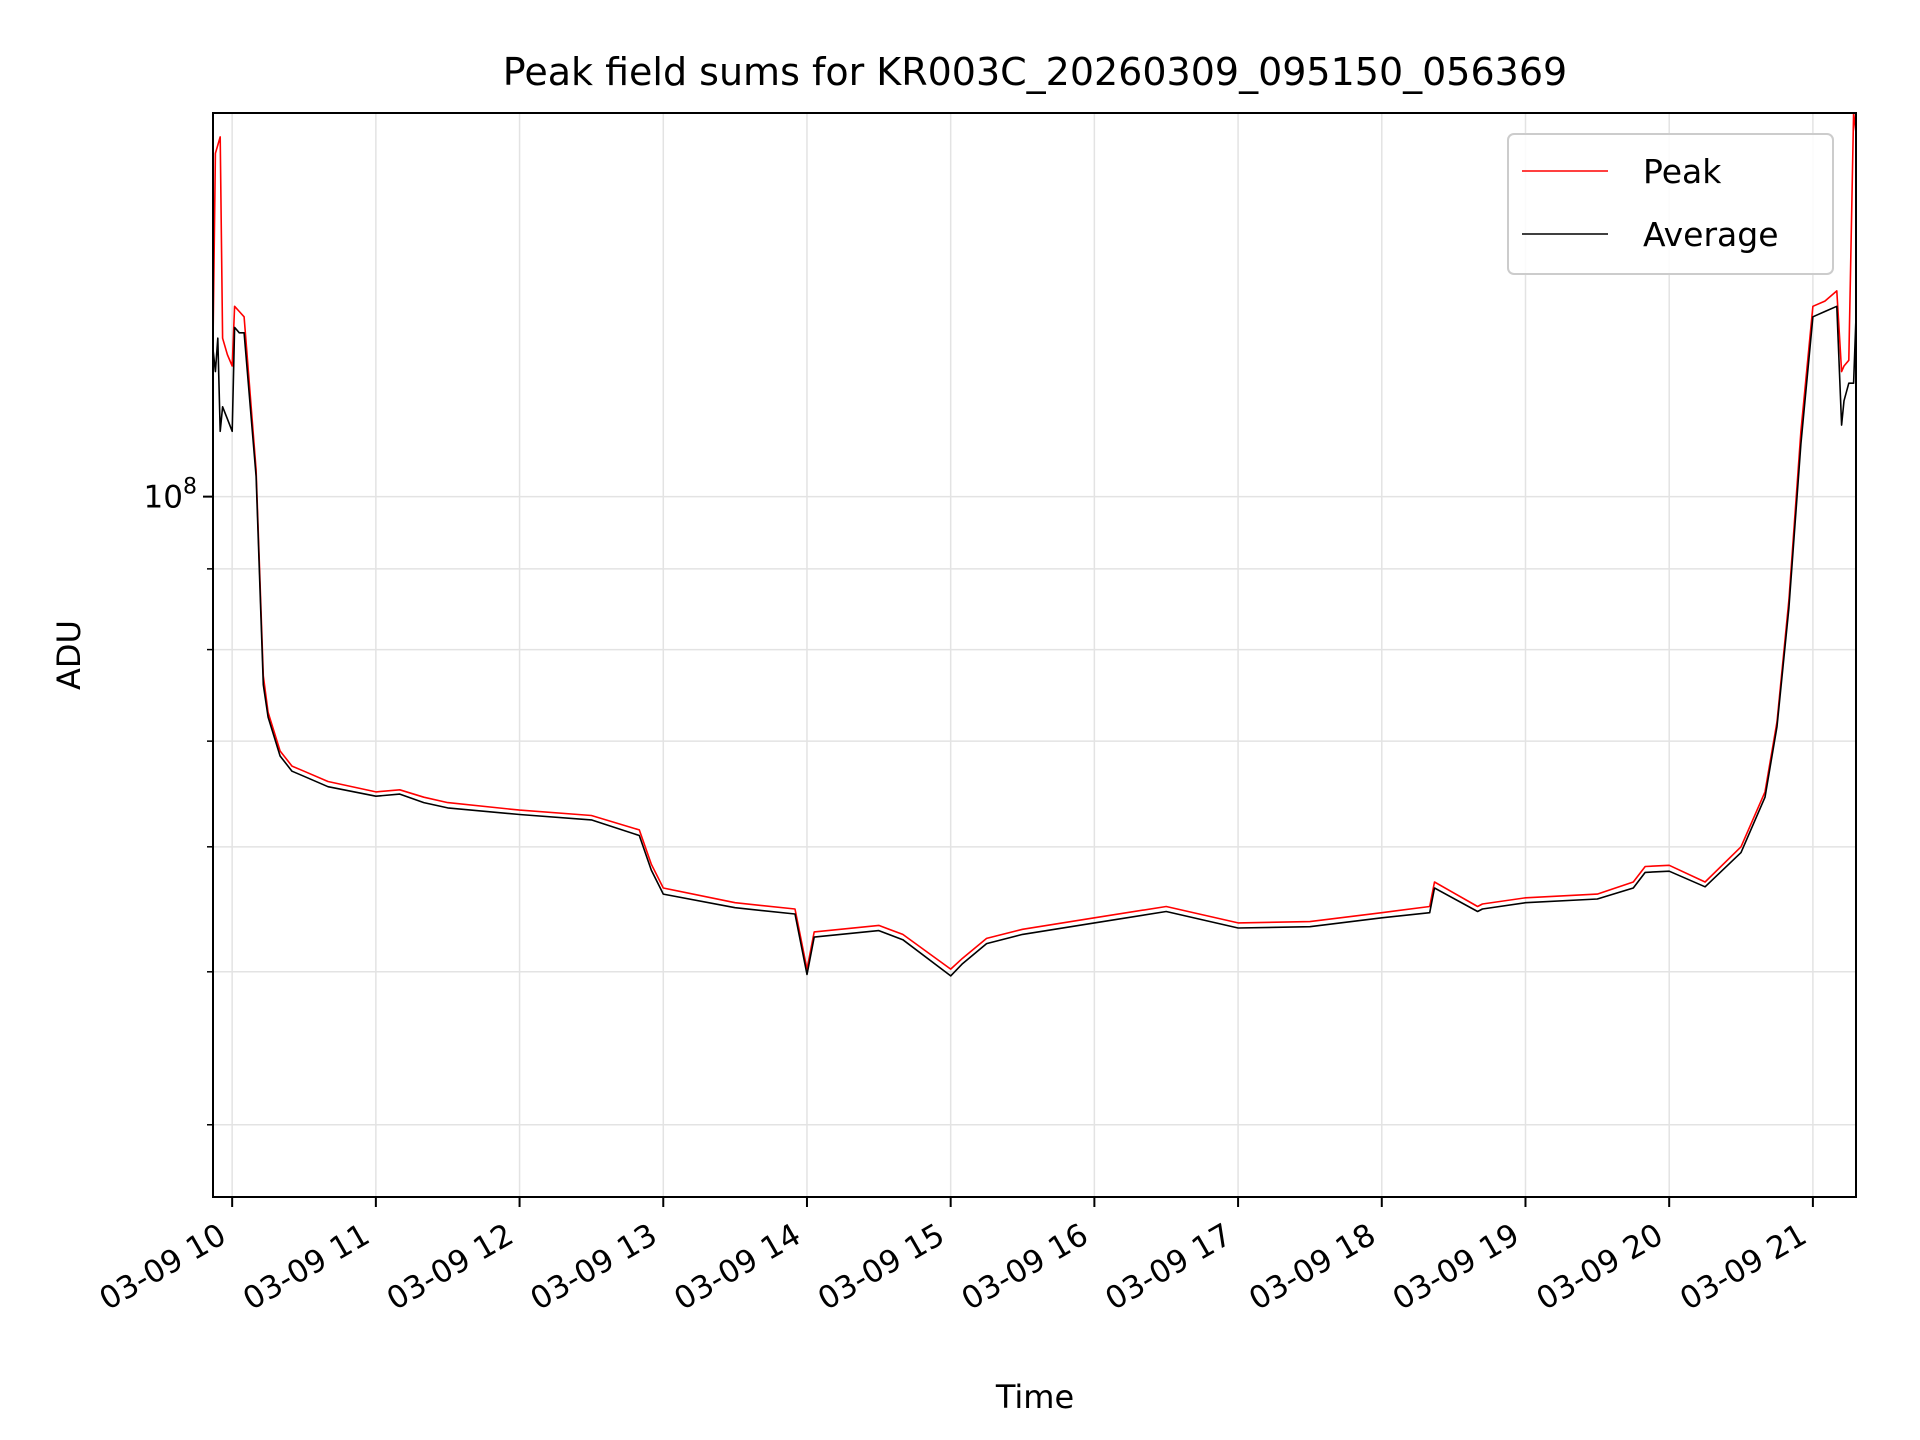 The width and height of the screenshot is (1920, 1440). Describe the element at coordinates (1682, 171) in the screenshot. I see `legend-peak-label: Peak` at that location.